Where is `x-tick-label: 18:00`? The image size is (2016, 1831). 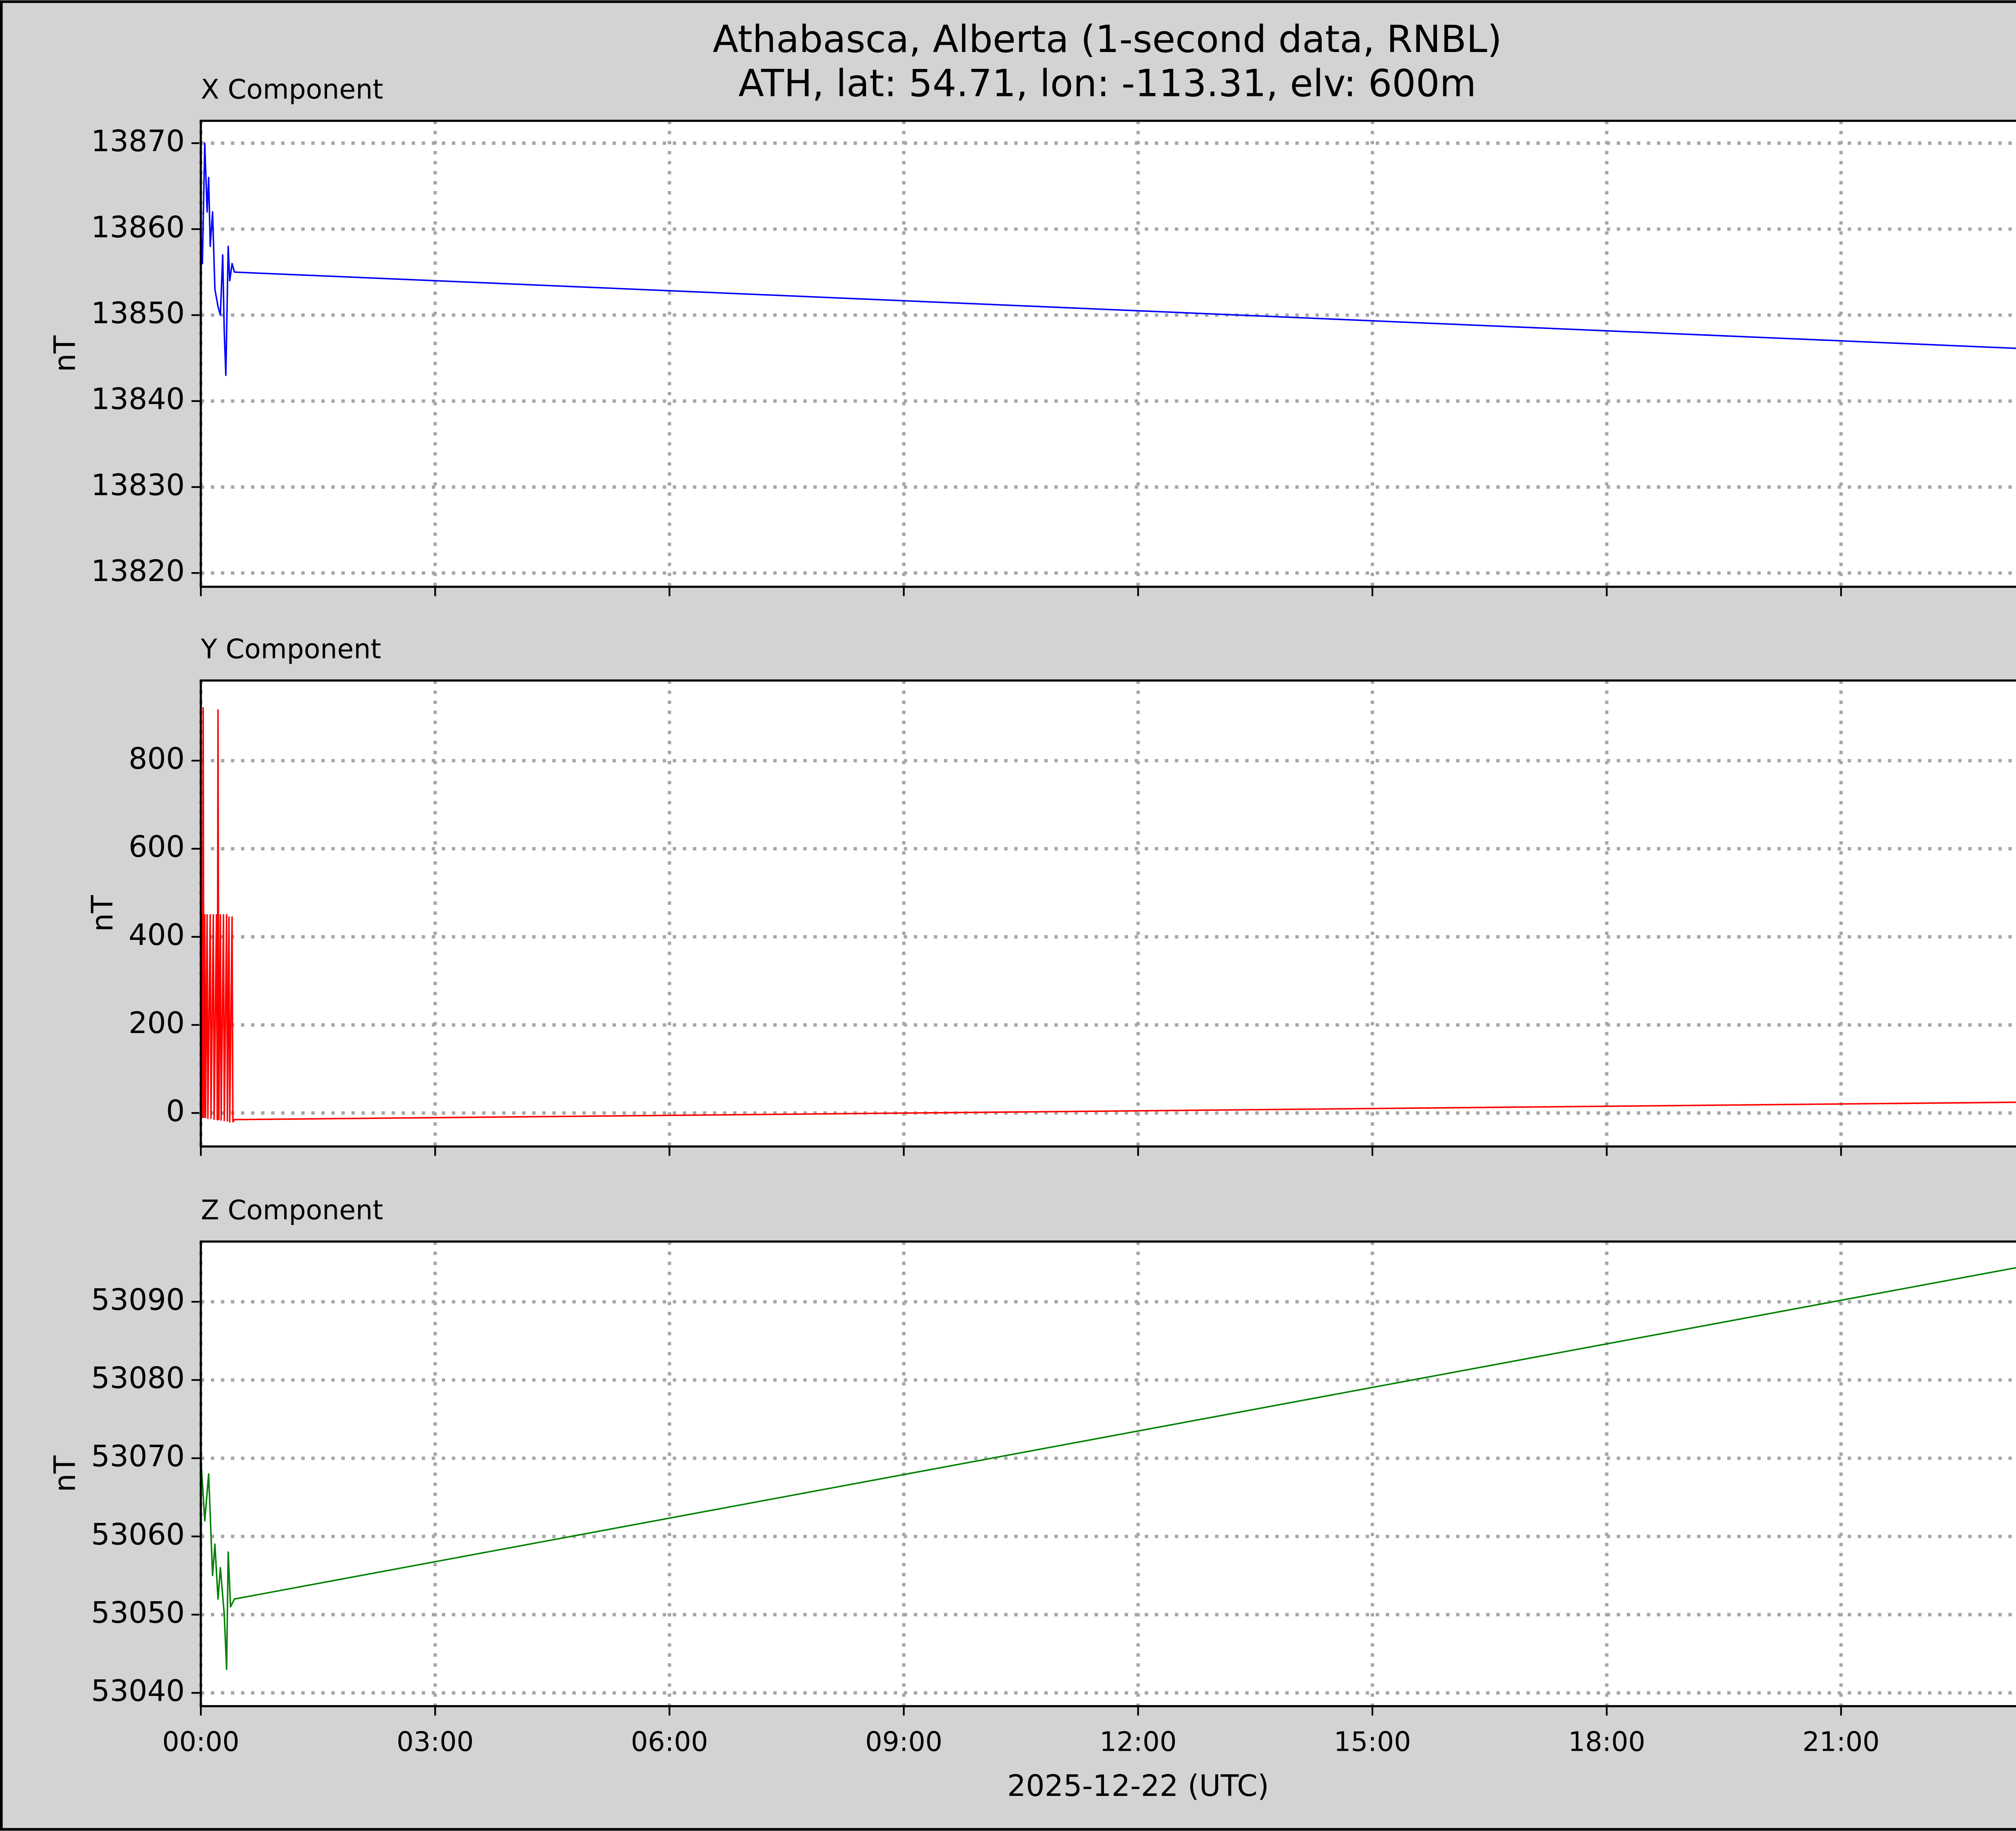
x-tick-label: 18:00 is located at coordinates (1606, 1741).